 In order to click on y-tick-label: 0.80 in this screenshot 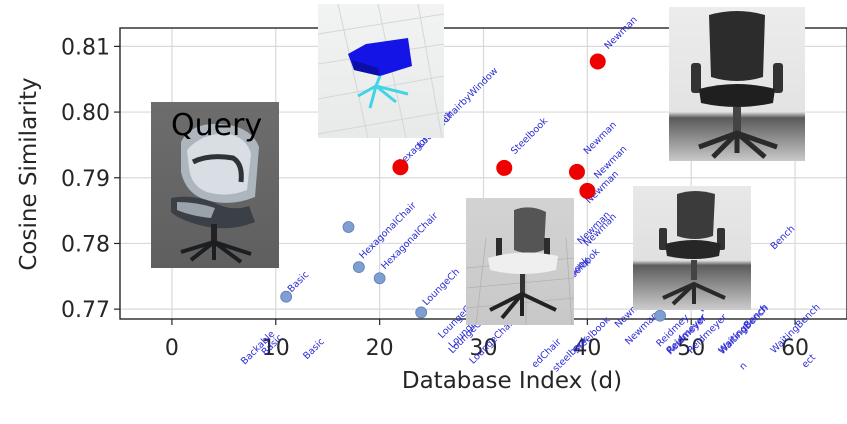, I will do `click(85, 113)`.